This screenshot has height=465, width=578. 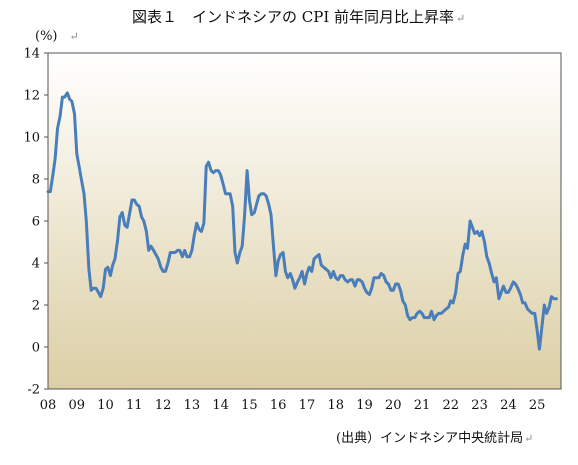 I want to click on x-tick-label: 21, so click(x=422, y=405).